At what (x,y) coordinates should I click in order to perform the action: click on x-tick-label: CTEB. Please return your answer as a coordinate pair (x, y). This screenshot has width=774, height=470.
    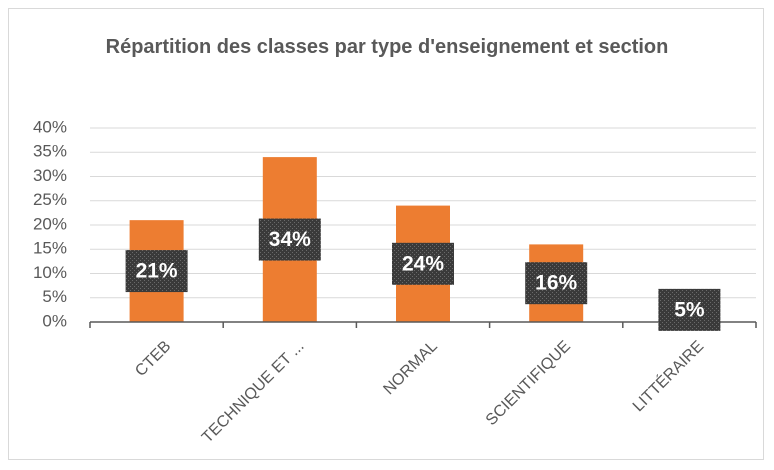
    Looking at the image, I should click on (153, 359).